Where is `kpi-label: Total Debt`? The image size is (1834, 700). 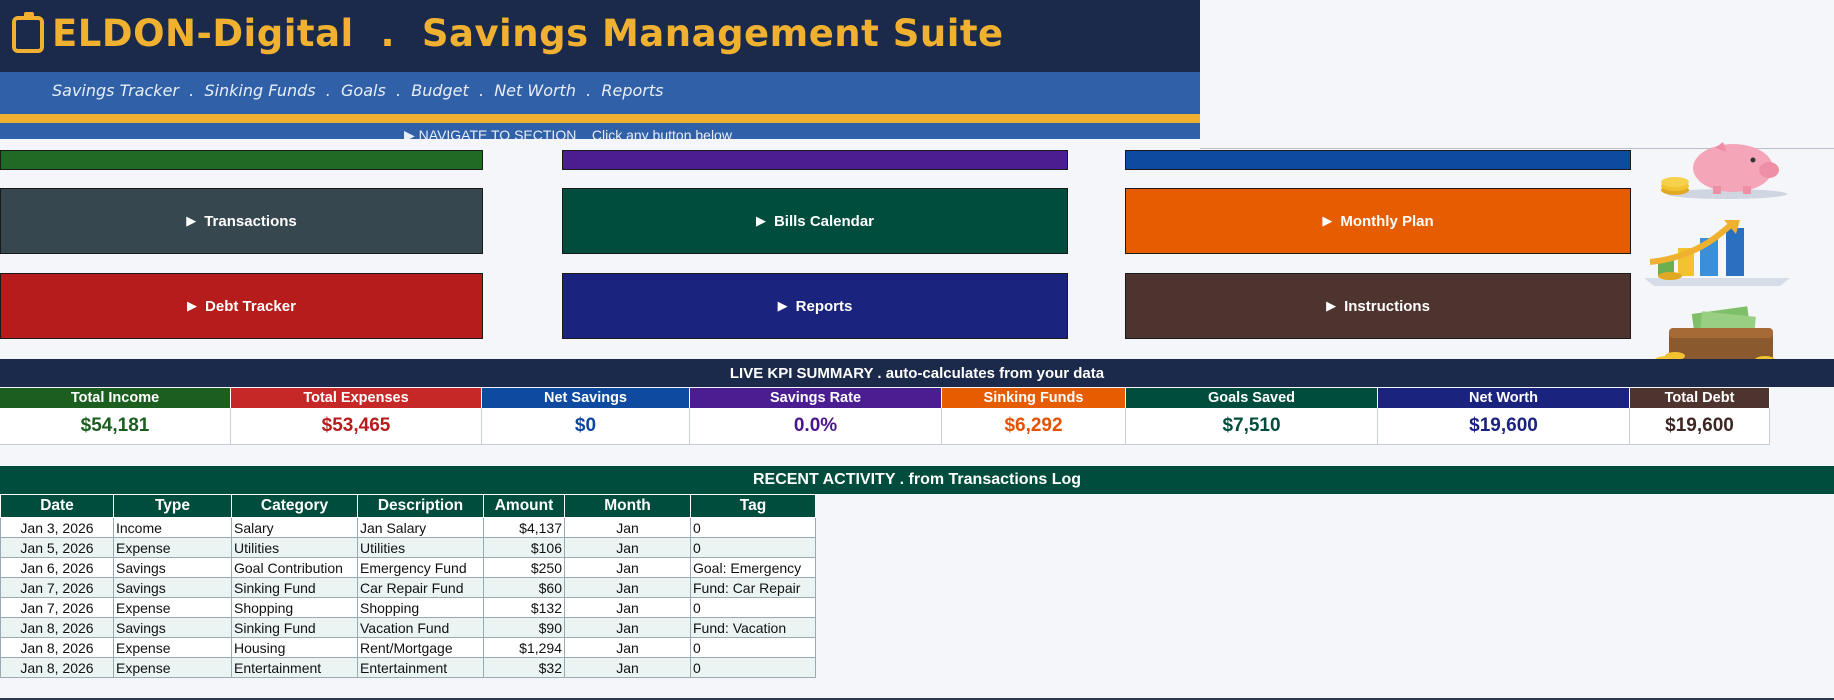
kpi-label: Total Debt is located at coordinates (1700, 398).